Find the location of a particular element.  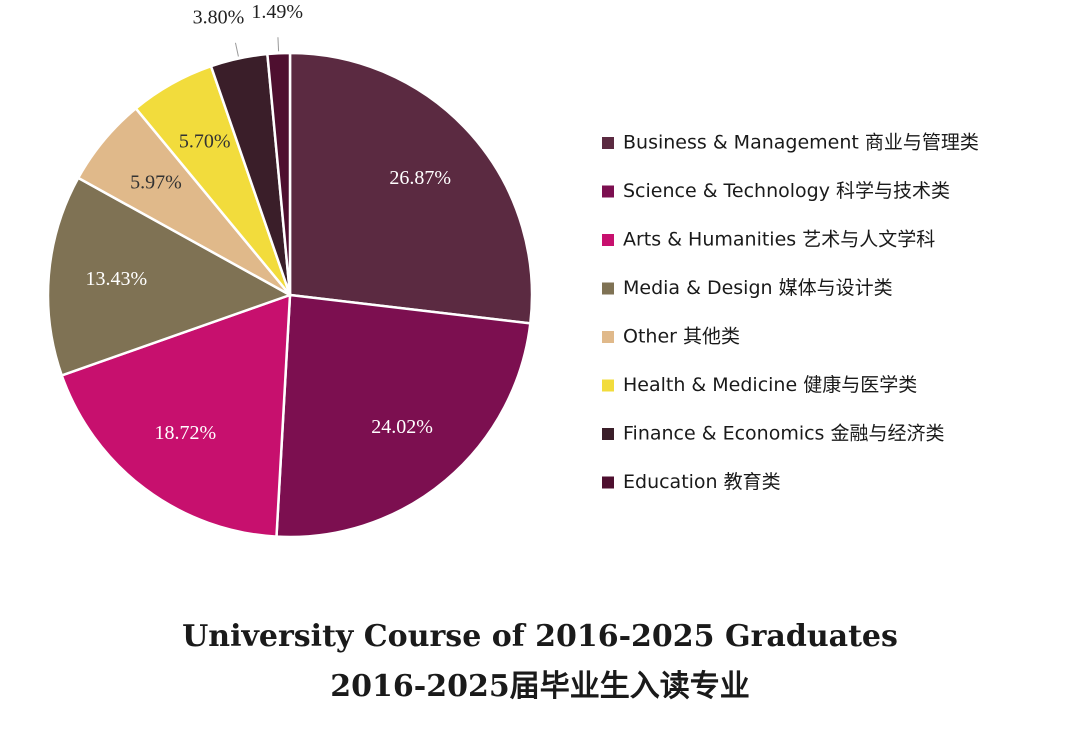

data-label: 3.80% is located at coordinates (219, 18).